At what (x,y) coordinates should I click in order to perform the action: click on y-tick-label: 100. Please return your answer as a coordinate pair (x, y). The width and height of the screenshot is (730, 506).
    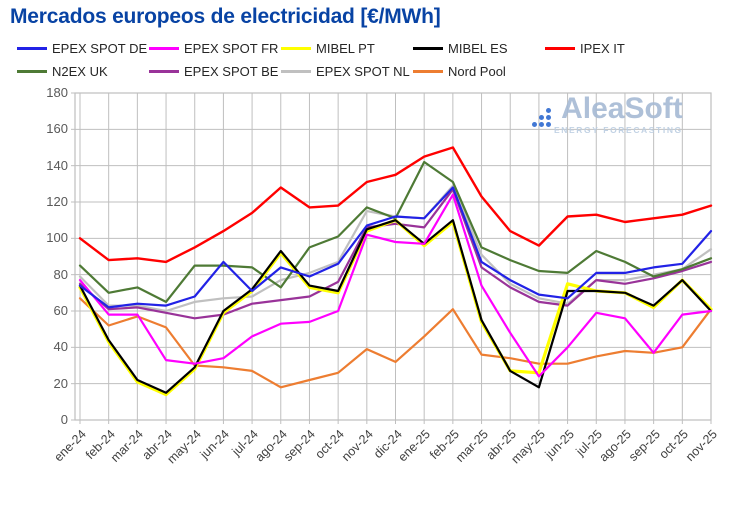
    Looking at the image, I should click on (57, 238).